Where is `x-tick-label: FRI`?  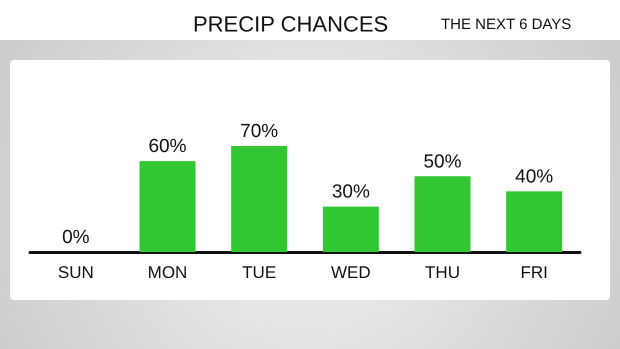
x-tick-label: FRI is located at coordinates (534, 272).